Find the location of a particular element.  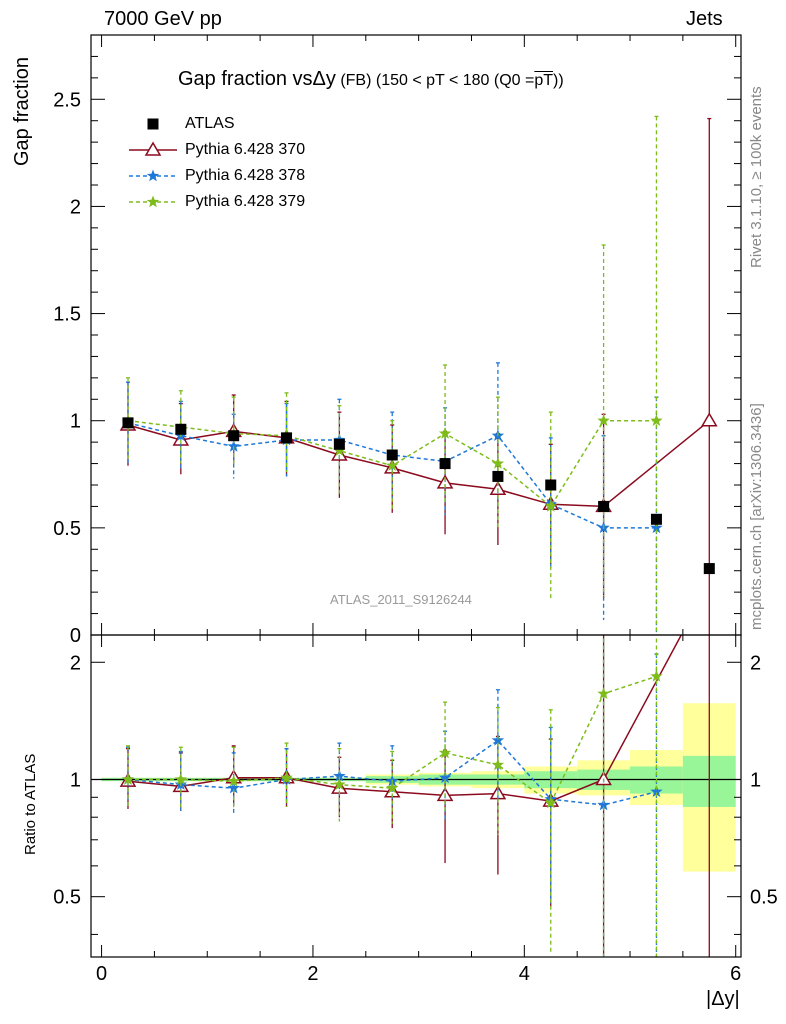

ratio-y-tick-label-right: 0.5 is located at coordinates (764, 898).